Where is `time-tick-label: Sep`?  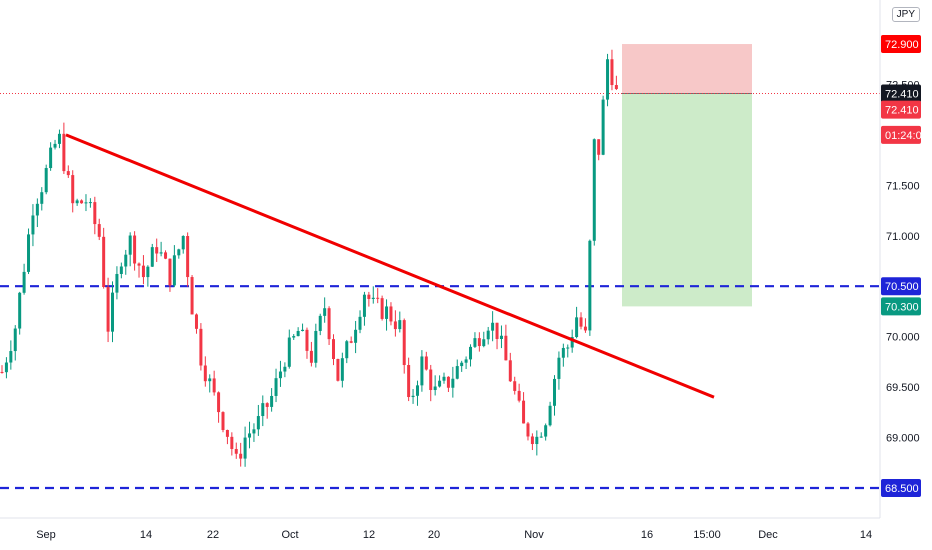
time-tick-label: Sep is located at coordinates (46, 535).